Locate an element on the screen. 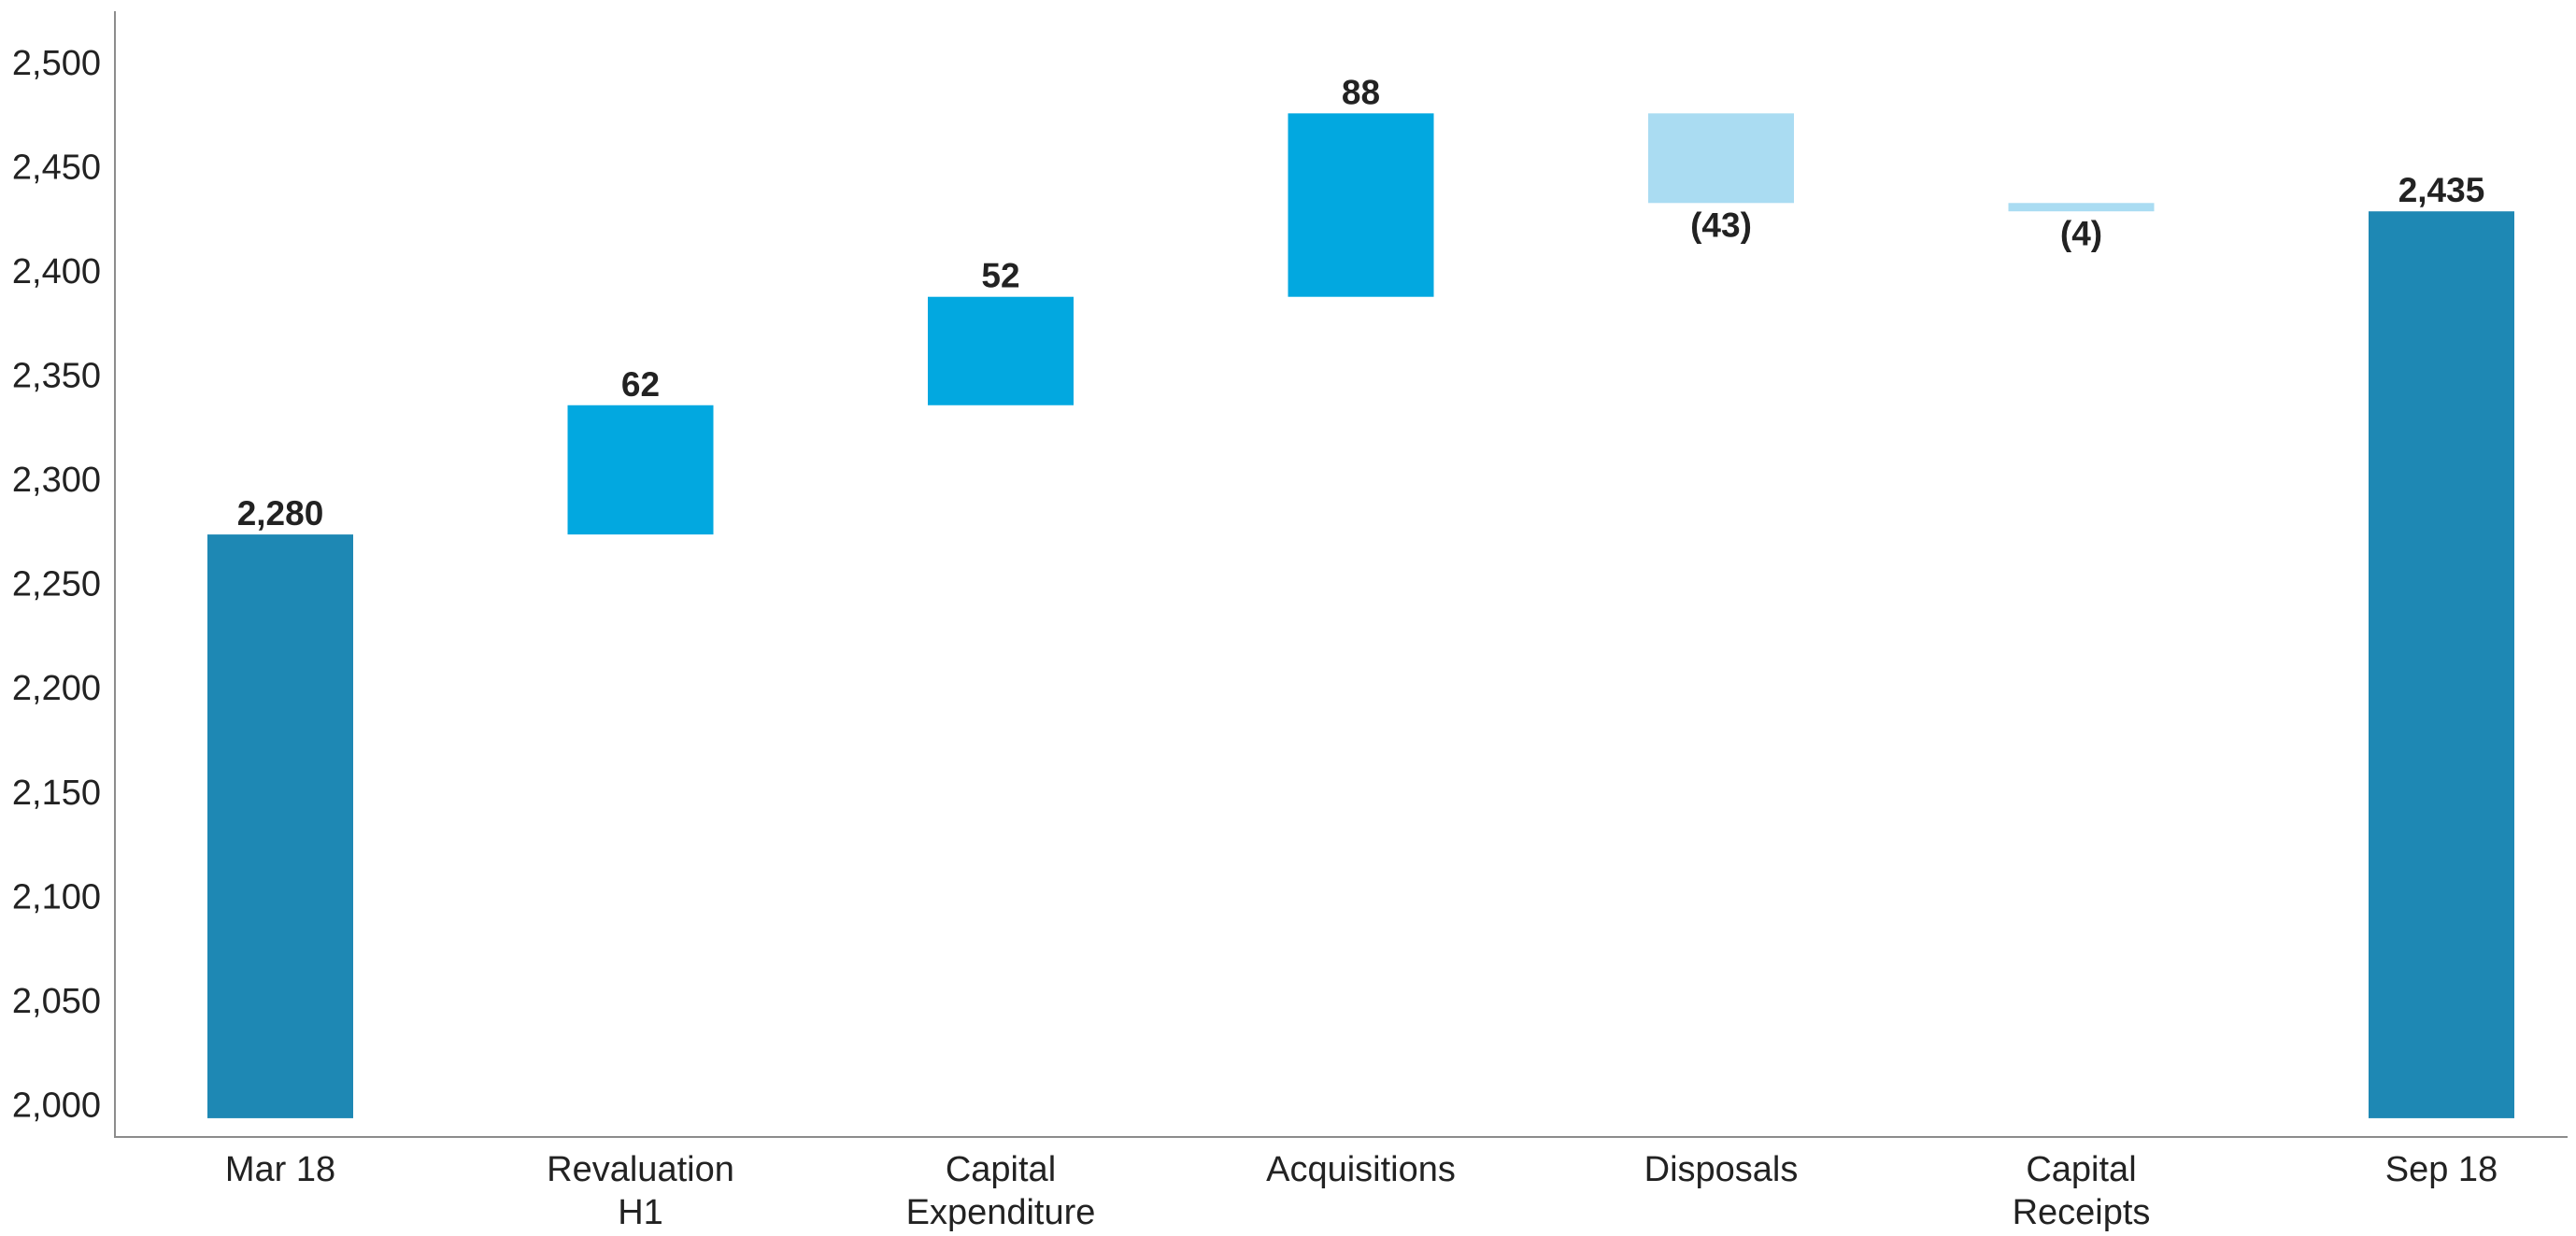 Image resolution: width=2576 pixels, height=1236 pixels. x-tick-label: Mar 18 is located at coordinates (280, 1169).